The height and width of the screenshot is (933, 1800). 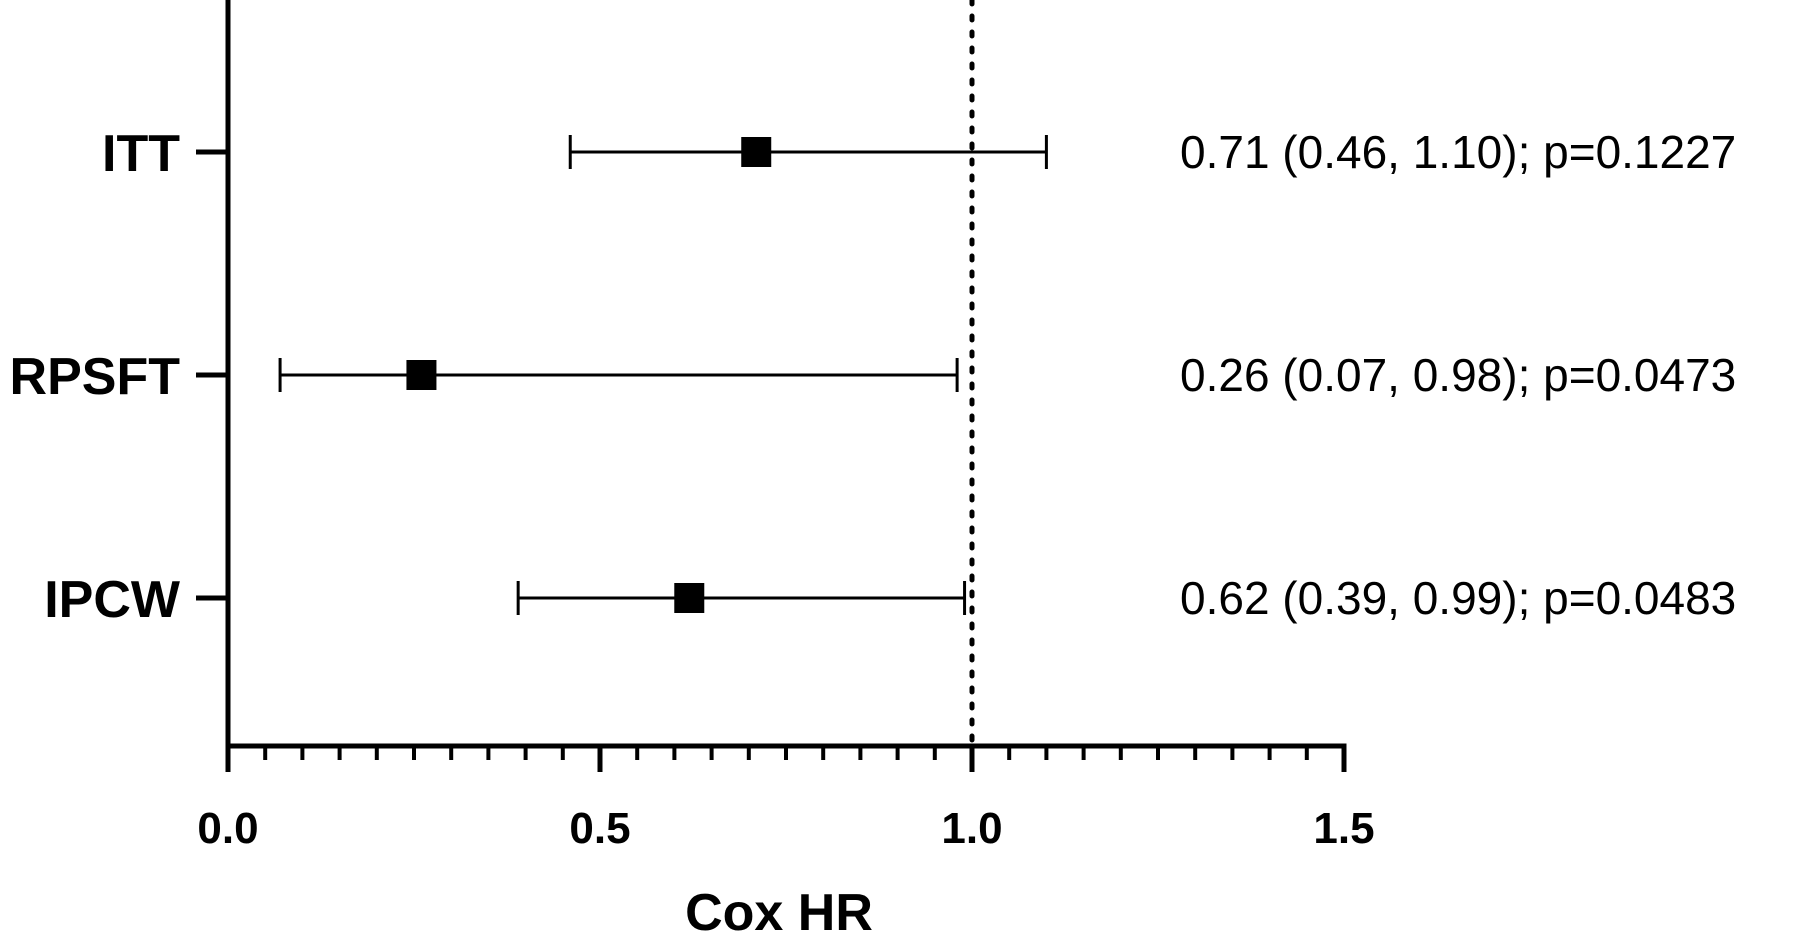 What do you see at coordinates (227, 828) in the screenshot?
I see `x-tick-label-0-0: 0.0` at bounding box center [227, 828].